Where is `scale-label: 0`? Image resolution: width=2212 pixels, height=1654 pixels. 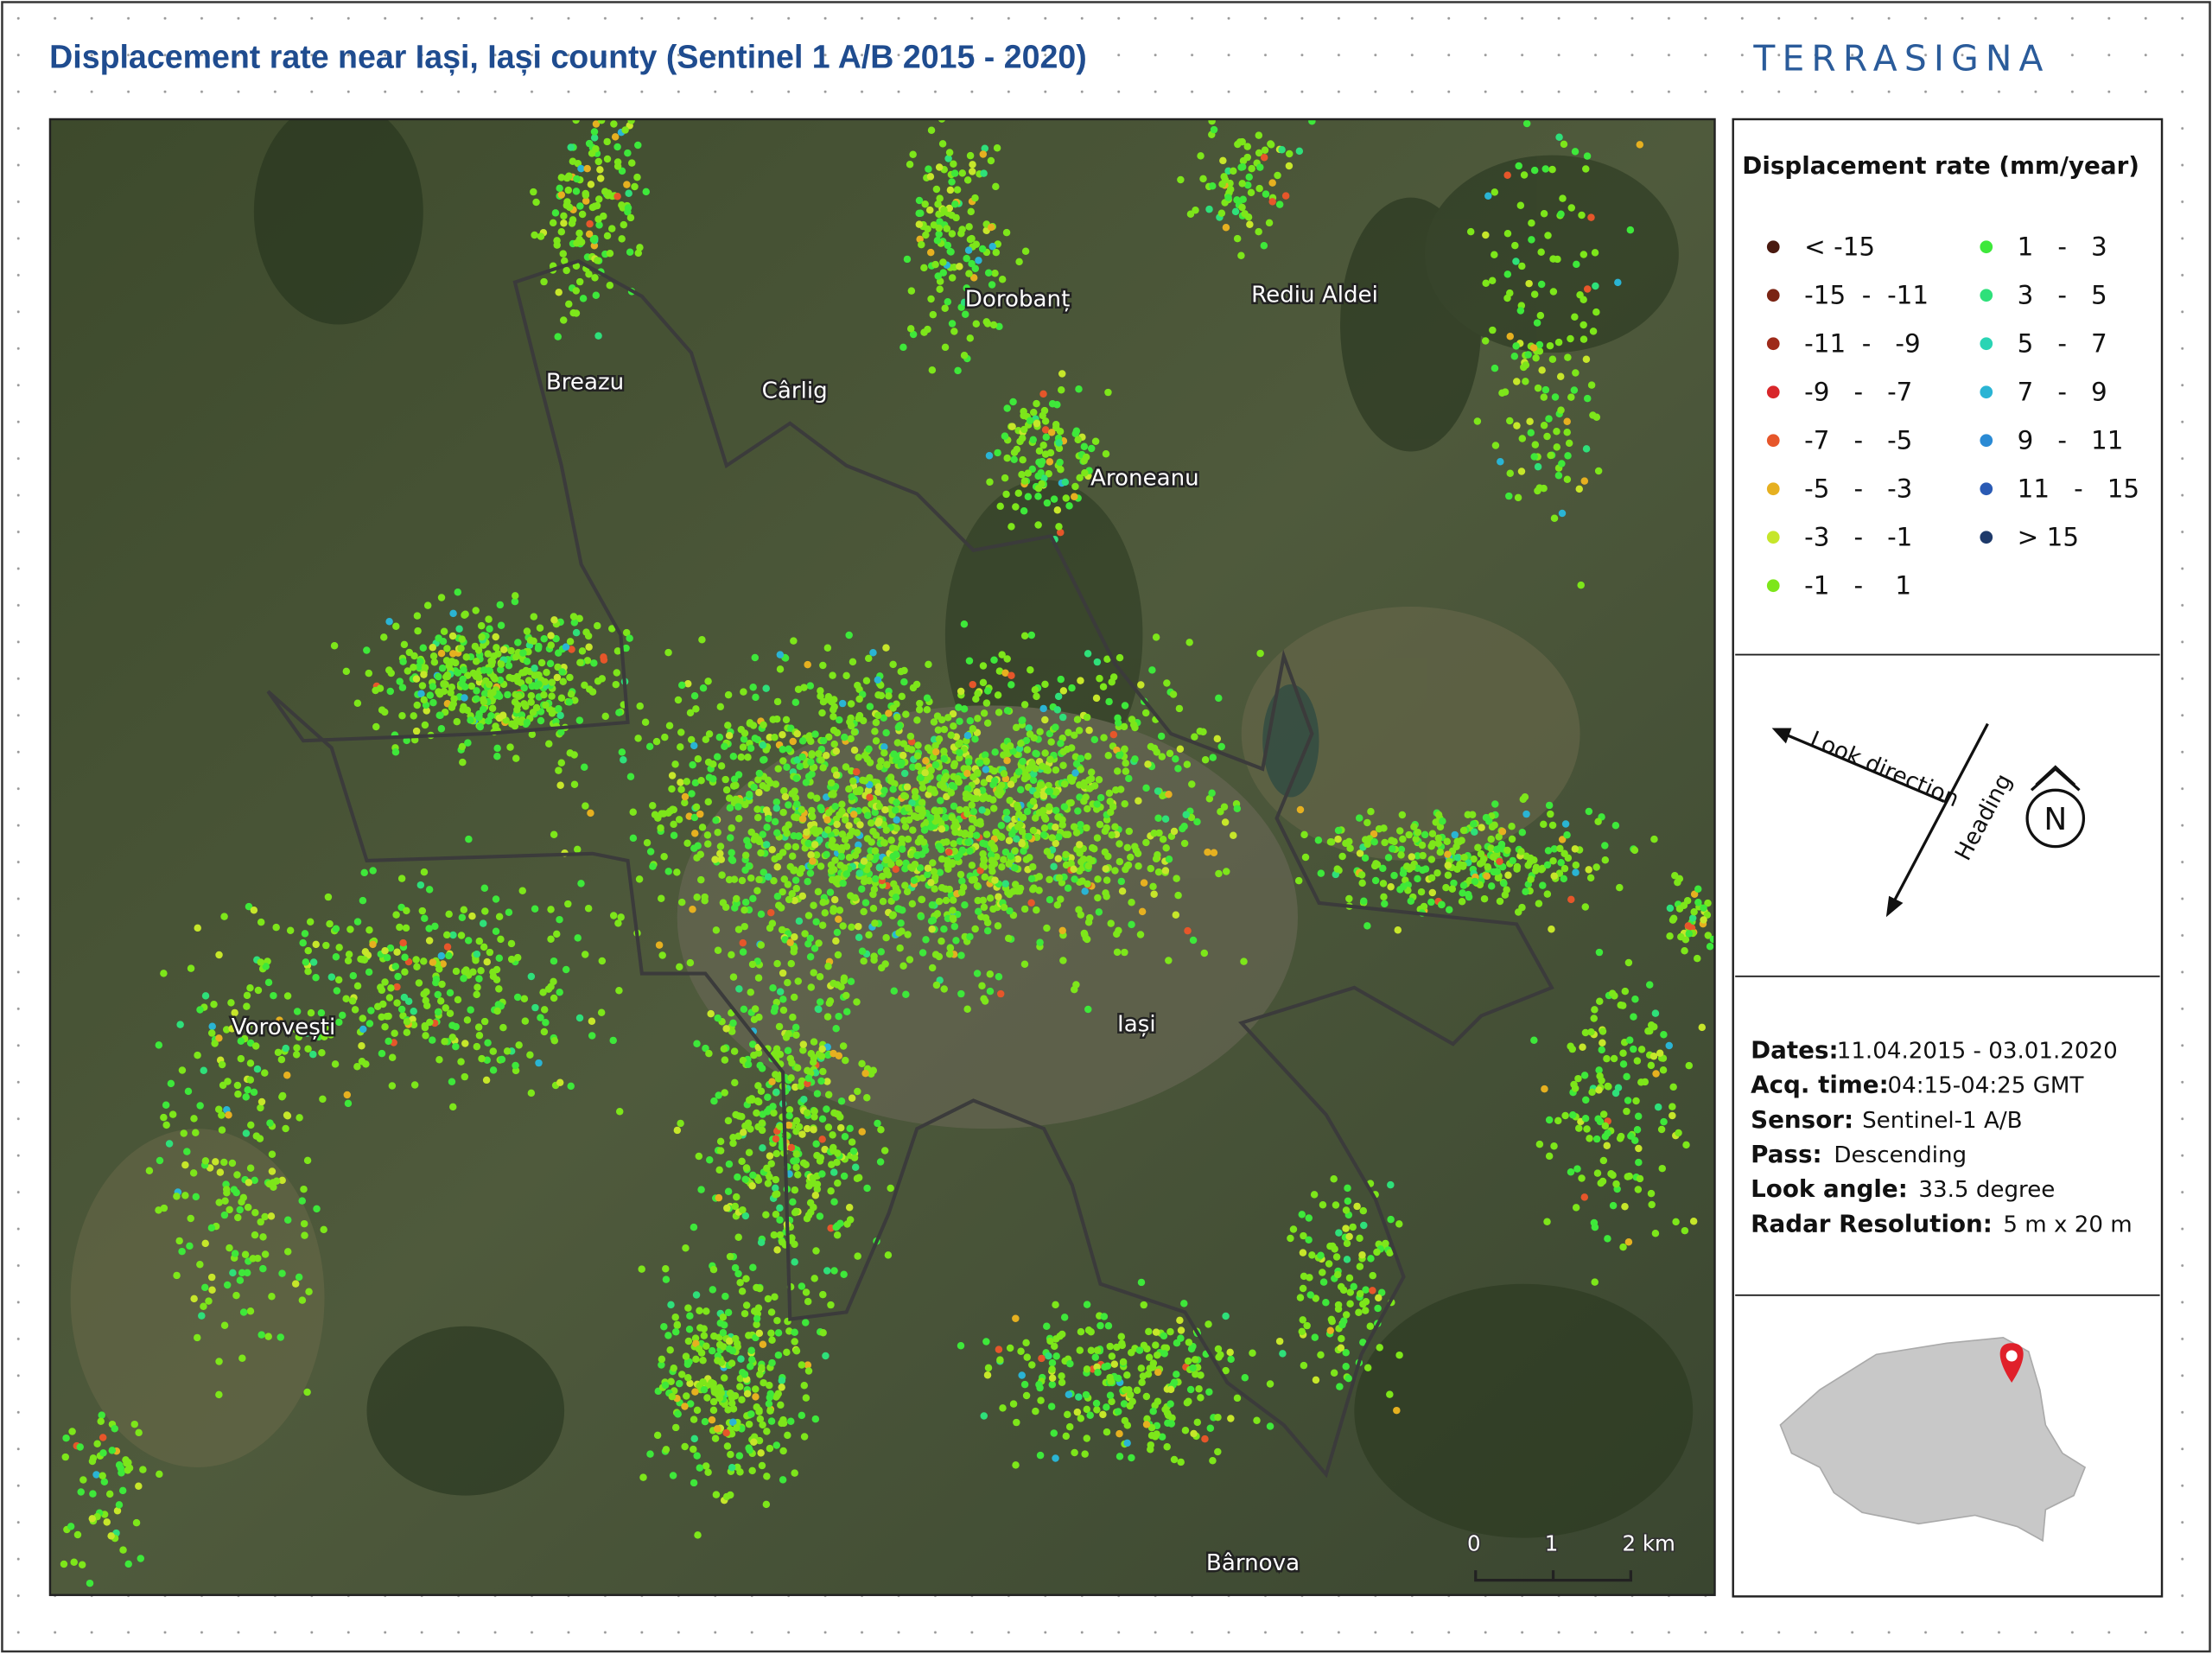 scale-label: 0 is located at coordinates (1474, 1542).